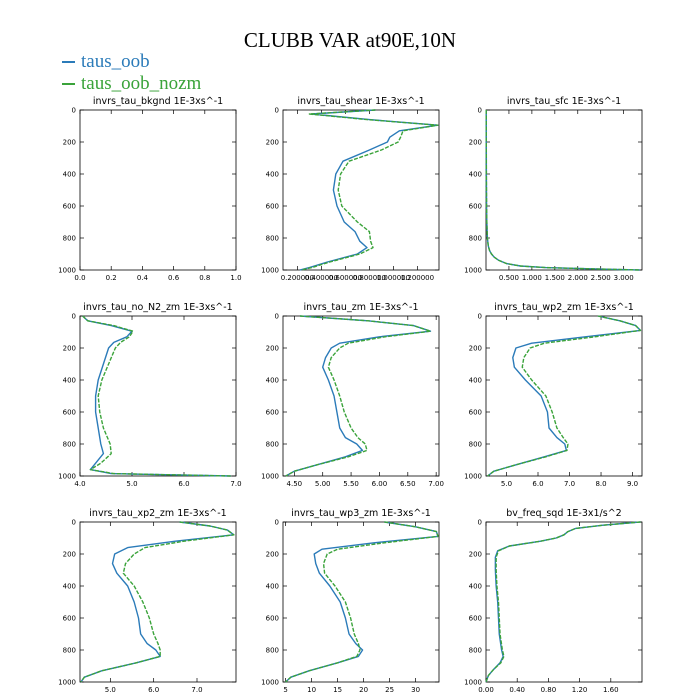  Describe the element at coordinates (486, 690) in the screenshot. I see `x-tick-label: 0.00` at that location.